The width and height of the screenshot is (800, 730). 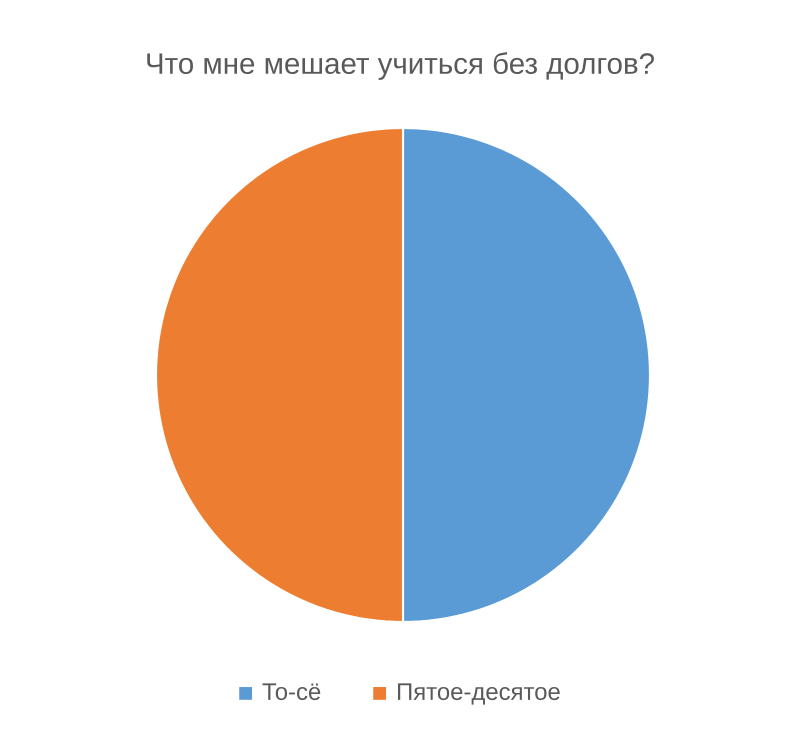 What do you see at coordinates (291, 691) in the screenshot?
I see `legend-label: То-сё` at bounding box center [291, 691].